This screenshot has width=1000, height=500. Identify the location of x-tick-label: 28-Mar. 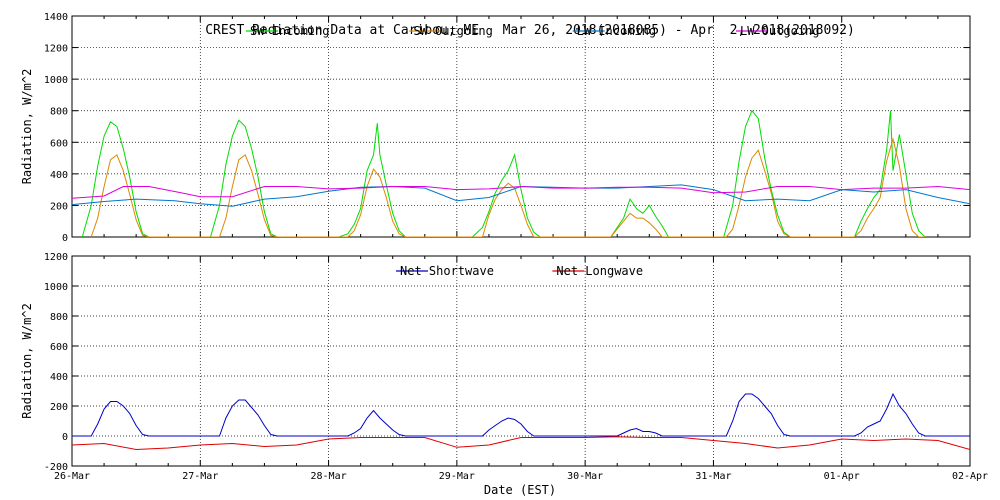
(329, 476).